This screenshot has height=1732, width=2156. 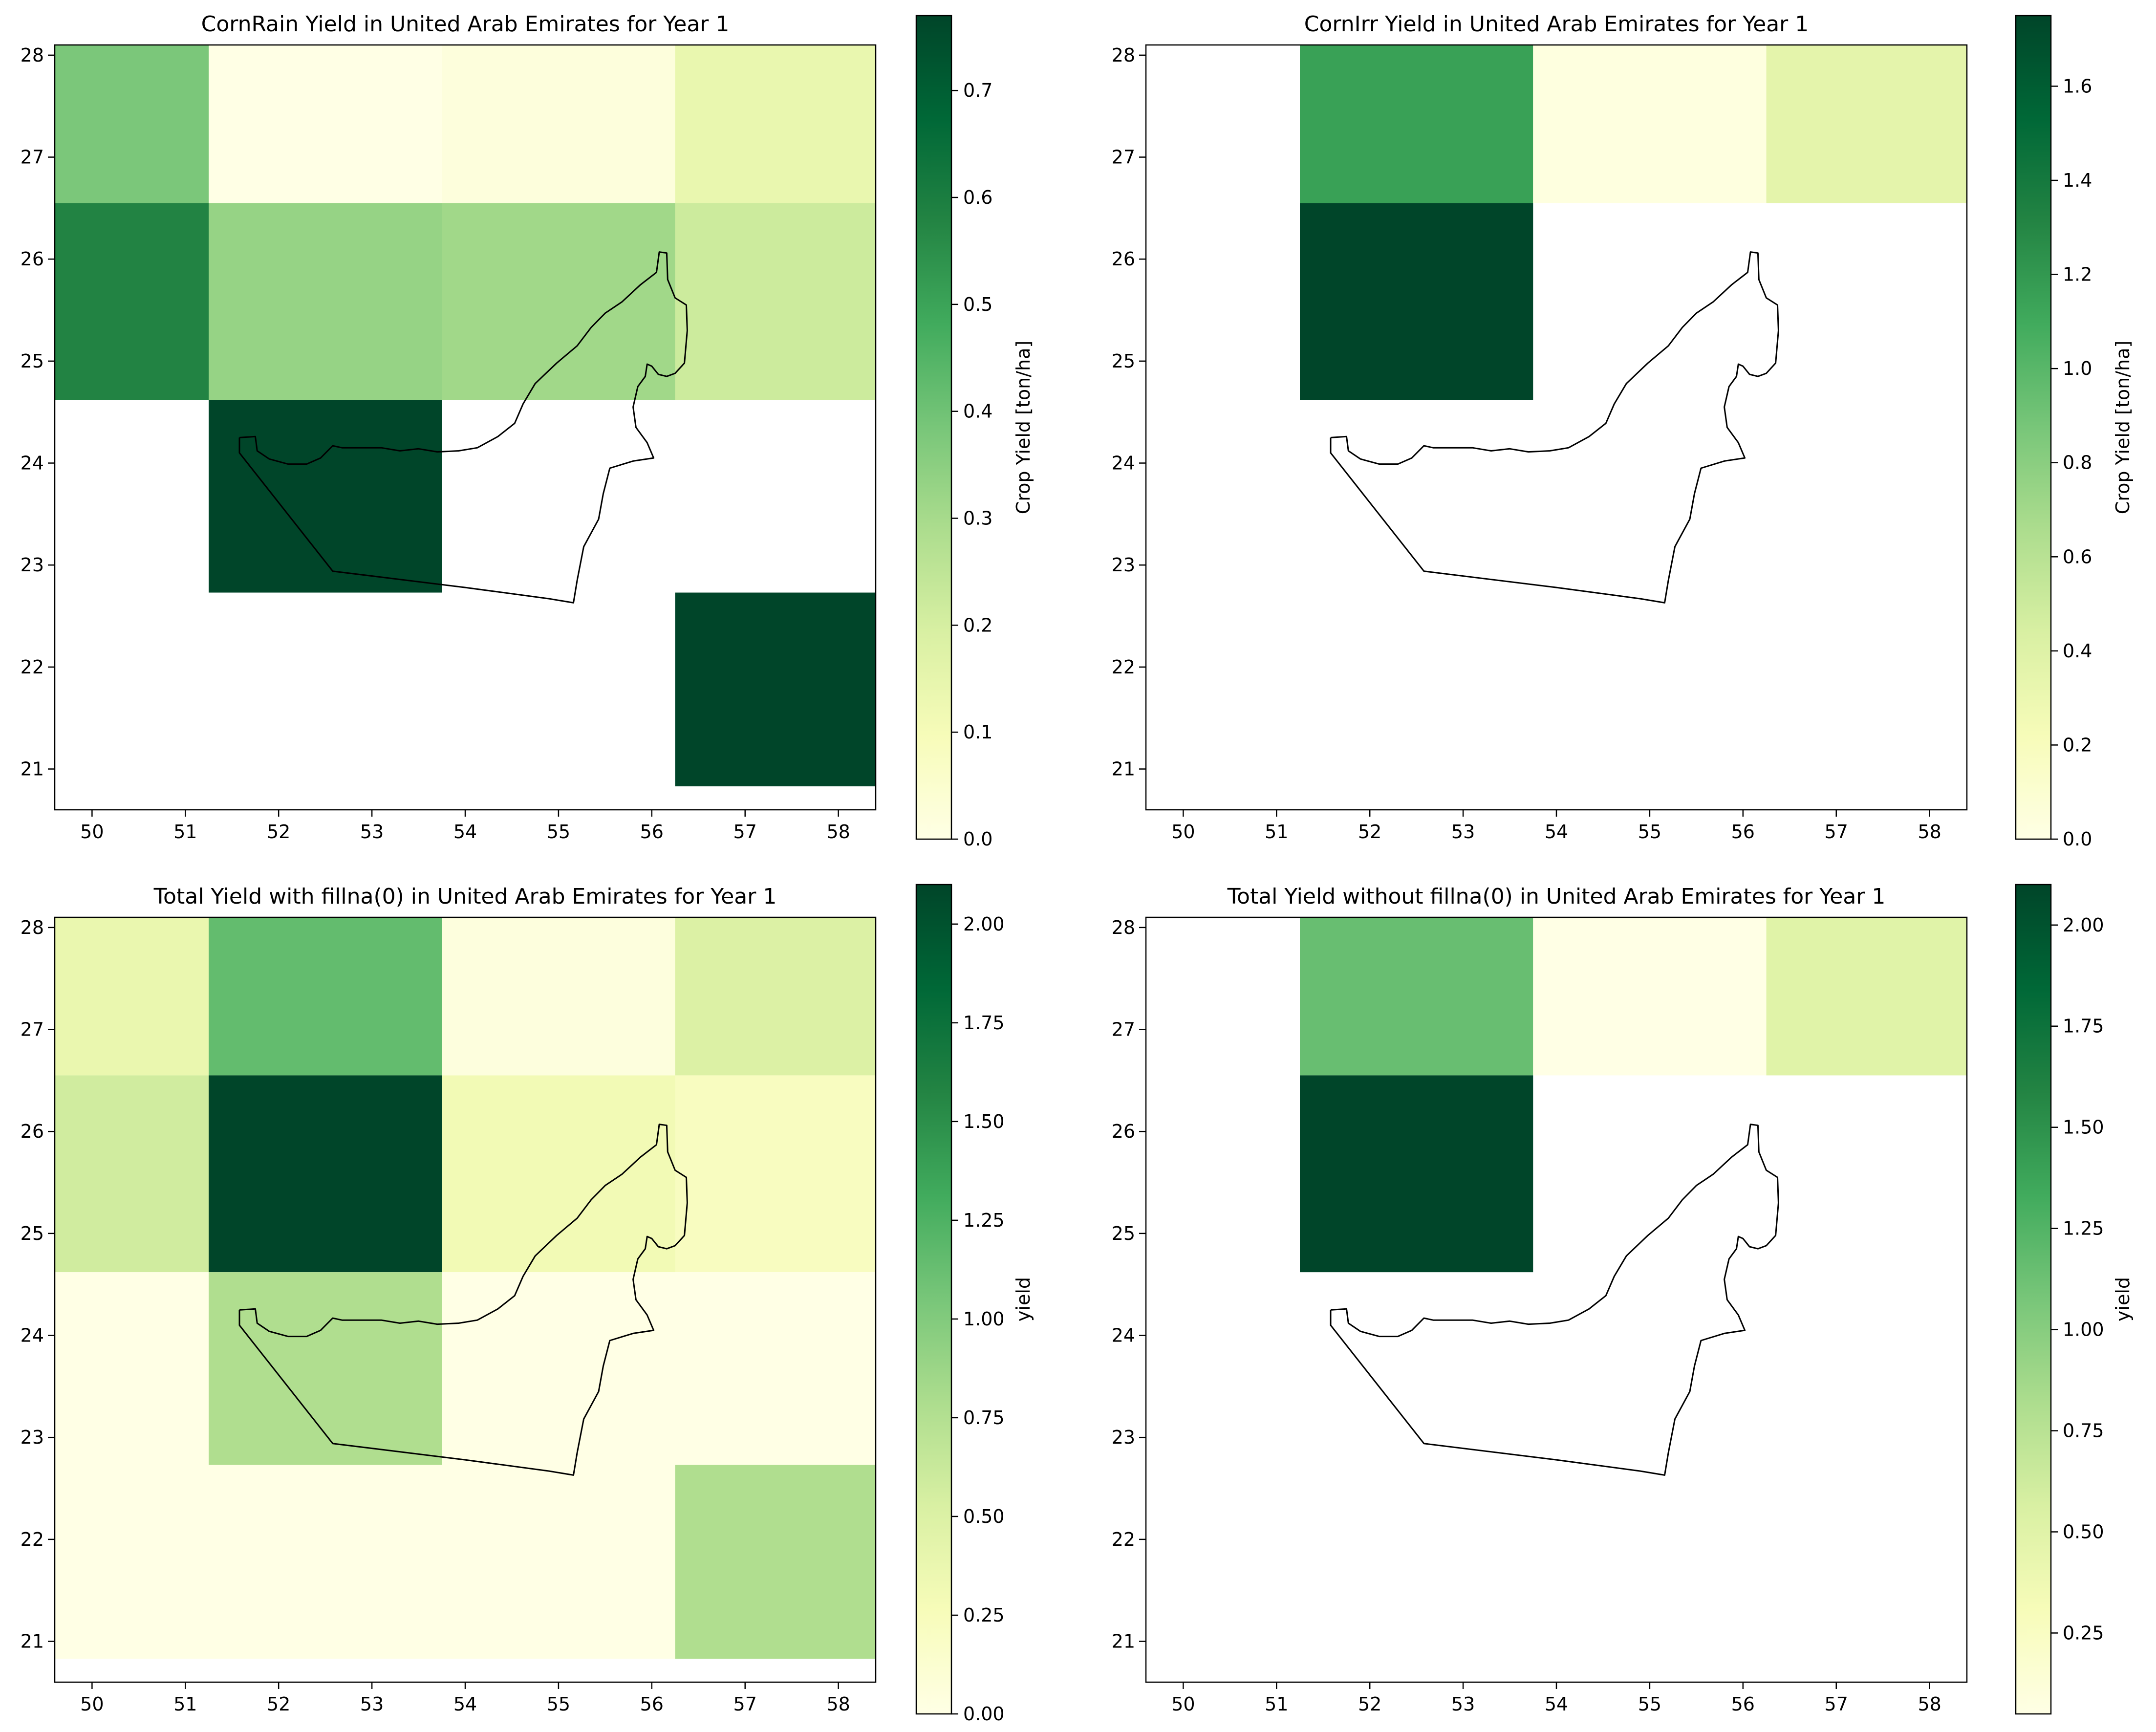 What do you see at coordinates (977, 625) in the screenshot?
I see `colorbar-tick-label: 0.2` at bounding box center [977, 625].